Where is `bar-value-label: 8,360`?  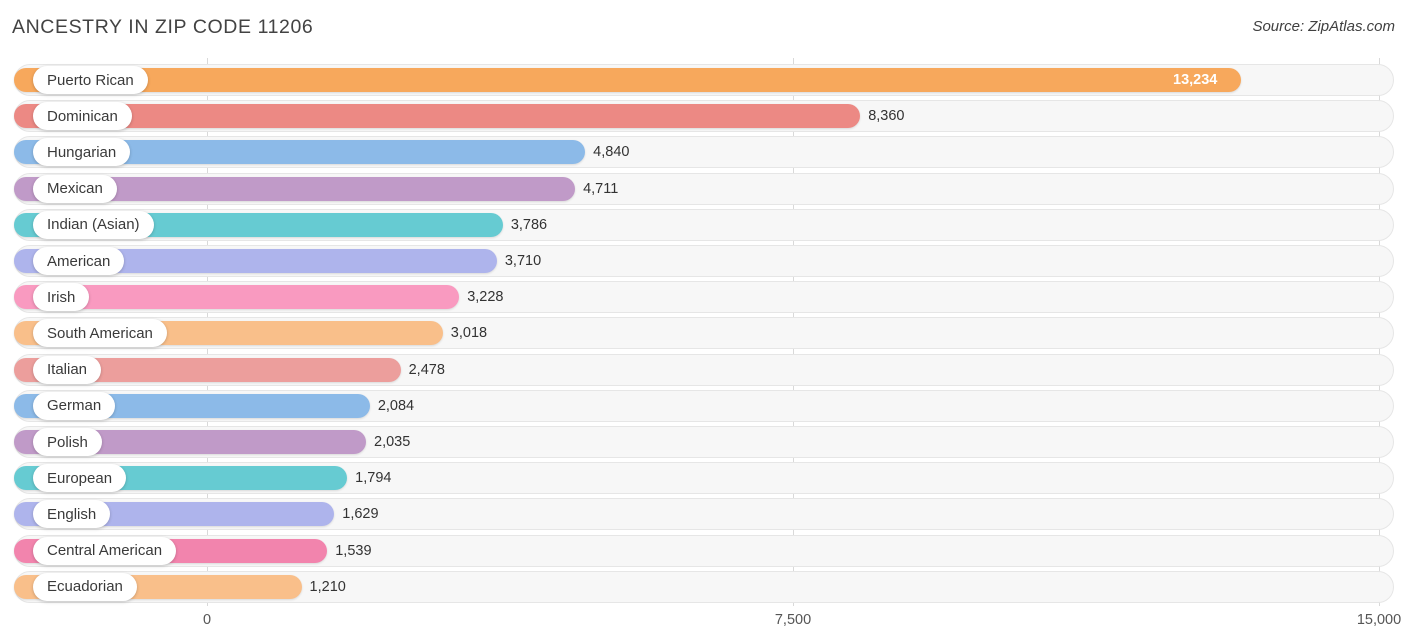 bar-value-label: 8,360 is located at coordinates (886, 116).